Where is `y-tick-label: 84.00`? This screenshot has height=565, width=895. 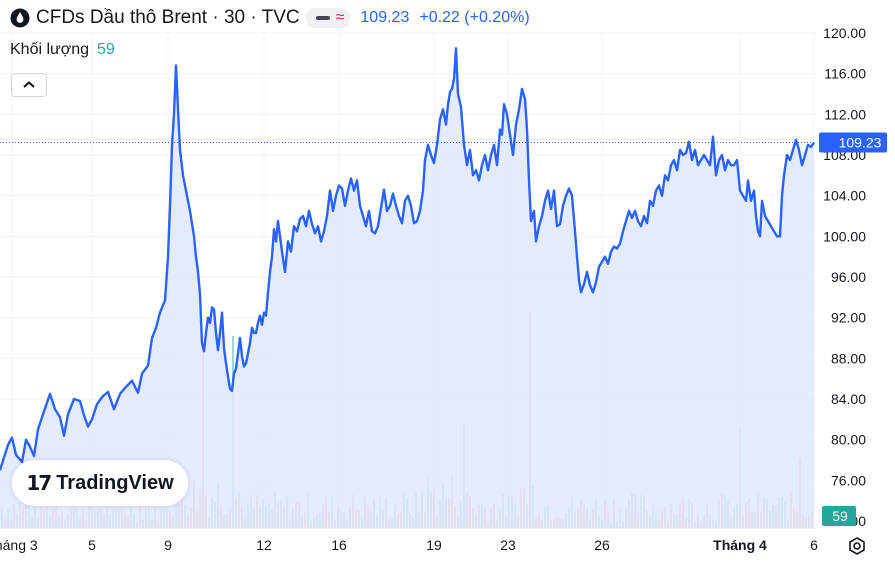
y-tick-label: 84.00 is located at coordinates (848, 399).